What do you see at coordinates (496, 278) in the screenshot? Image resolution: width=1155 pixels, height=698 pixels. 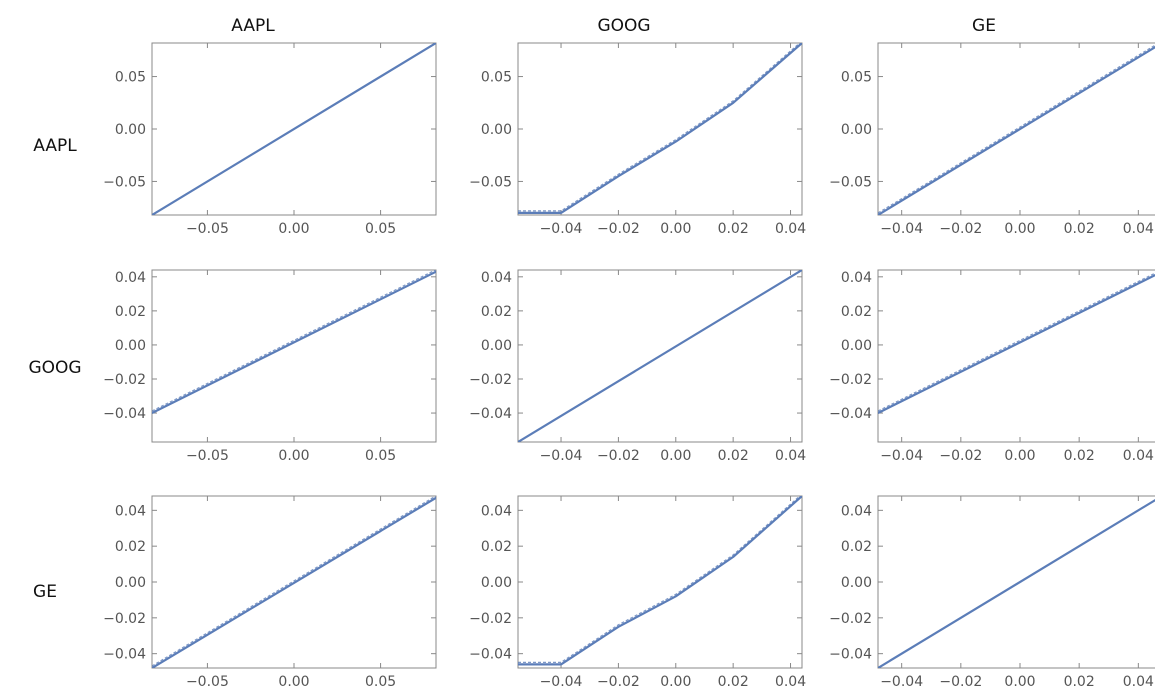 I see `panel-goog-goog-ytick-label: 0.04` at bounding box center [496, 278].